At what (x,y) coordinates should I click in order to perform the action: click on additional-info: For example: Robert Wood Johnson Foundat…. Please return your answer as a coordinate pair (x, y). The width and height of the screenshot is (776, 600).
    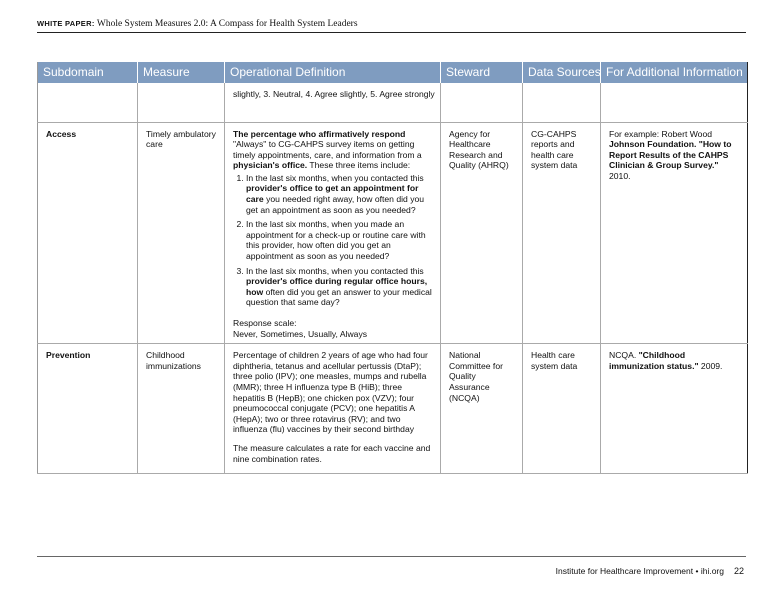
    Looking at the image, I should click on (674, 233).